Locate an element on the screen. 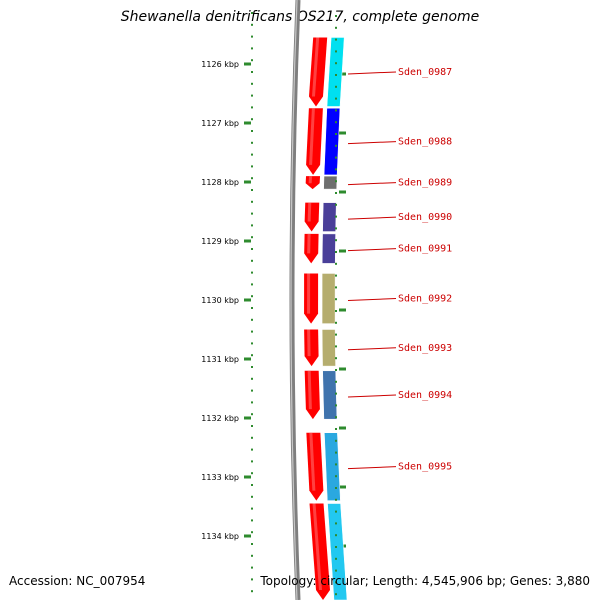 The height and width of the screenshot is (600, 600). minor-tick-marks is located at coordinates (252, 302).